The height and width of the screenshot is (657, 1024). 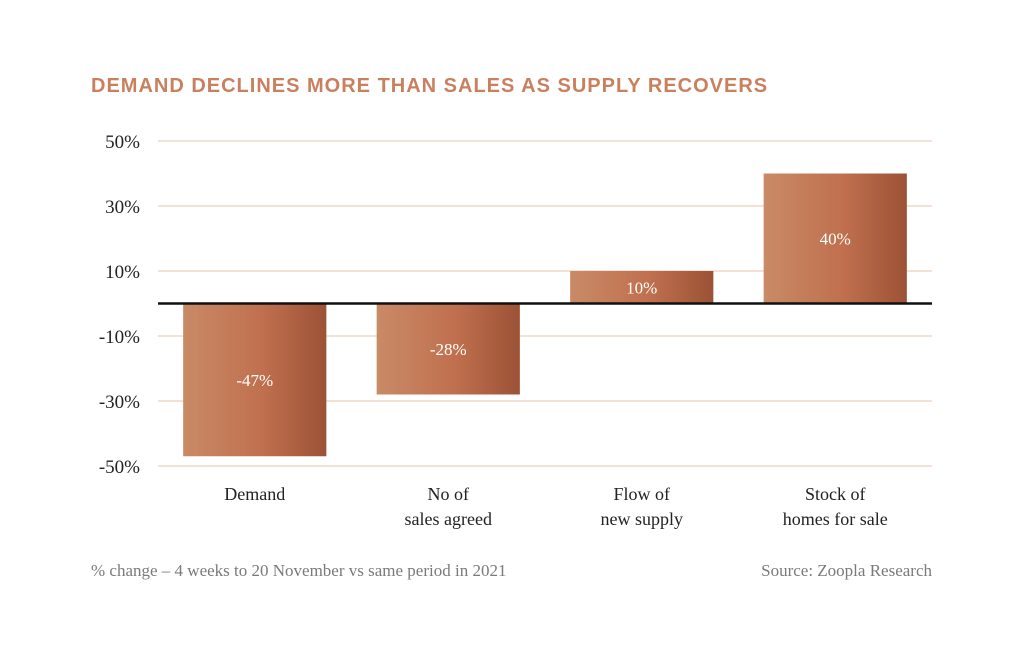 What do you see at coordinates (835, 494) in the screenshot?
I see `category-label: Stock of` at bounding box center [835, 494].